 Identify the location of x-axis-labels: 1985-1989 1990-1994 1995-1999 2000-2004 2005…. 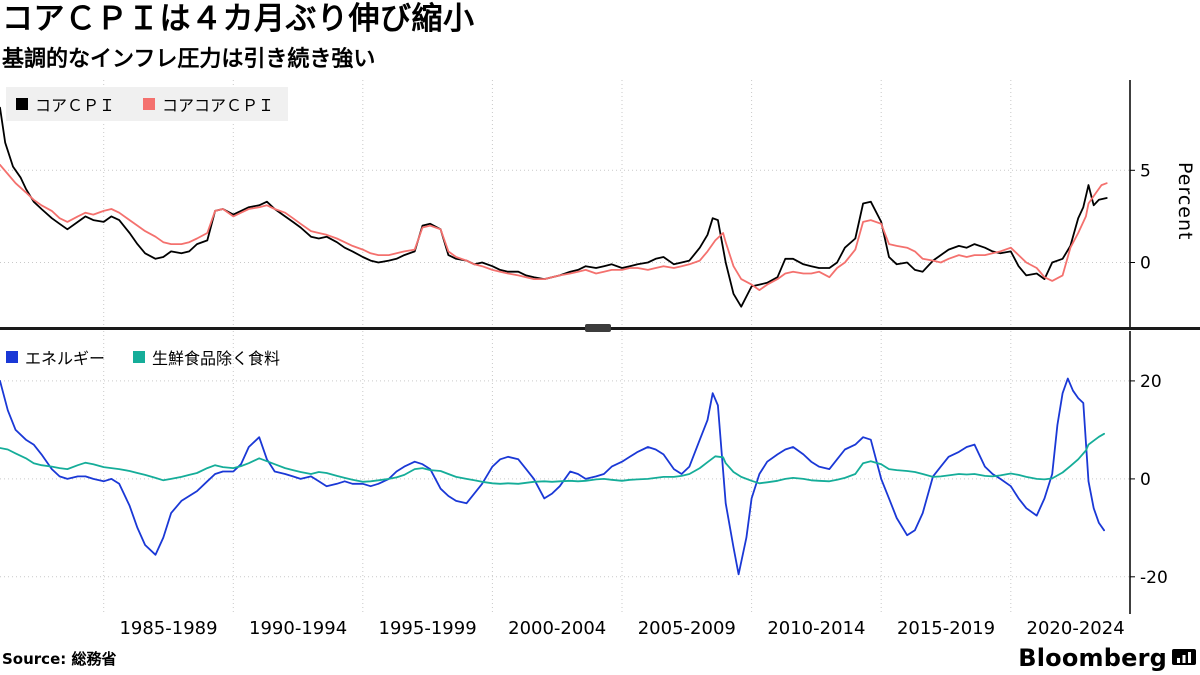
(565, 632).